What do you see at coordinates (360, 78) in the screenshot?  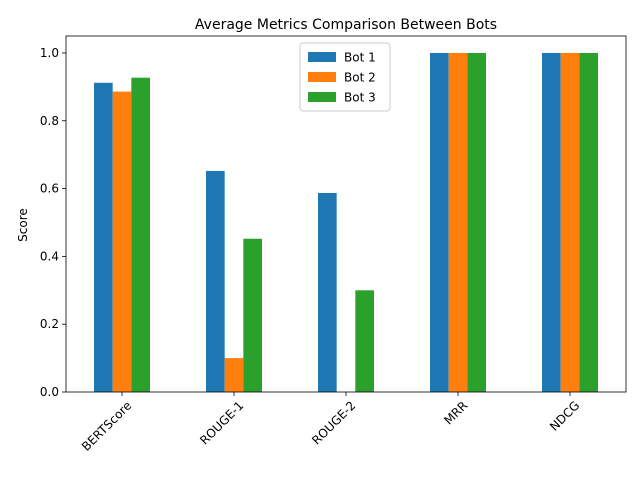 I see `legend-label: Bot 2` at bounding box center [360, 78].